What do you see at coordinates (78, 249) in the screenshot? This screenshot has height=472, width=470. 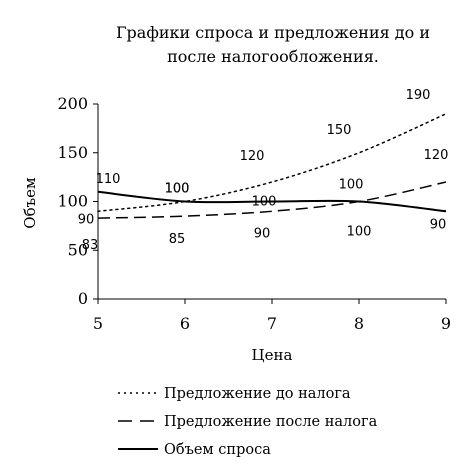 I see `y-tick-label: 50` at bounding box center [78, 249].